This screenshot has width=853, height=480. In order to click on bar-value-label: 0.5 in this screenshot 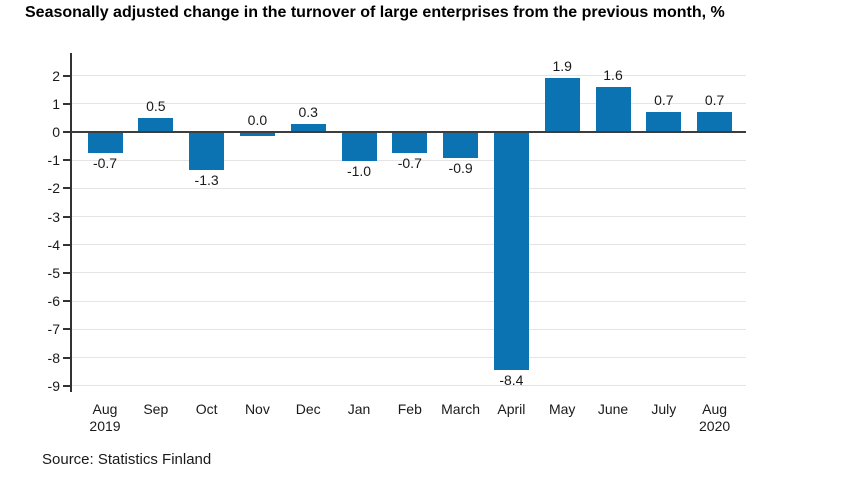, I will do `click(156, 105)`.